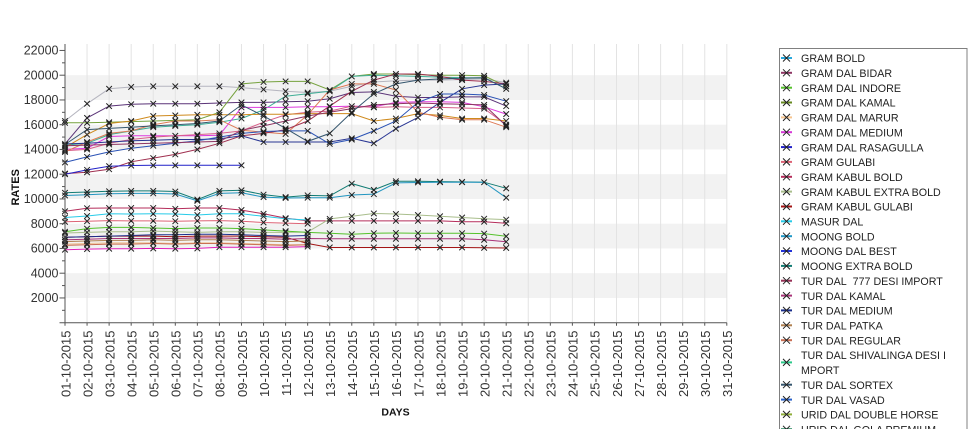 The image size is (975, 434). What do you see at coordinates (41, 100) in the screenshot?
I see `svg-text: 18000` at bounding box center [41, 100].